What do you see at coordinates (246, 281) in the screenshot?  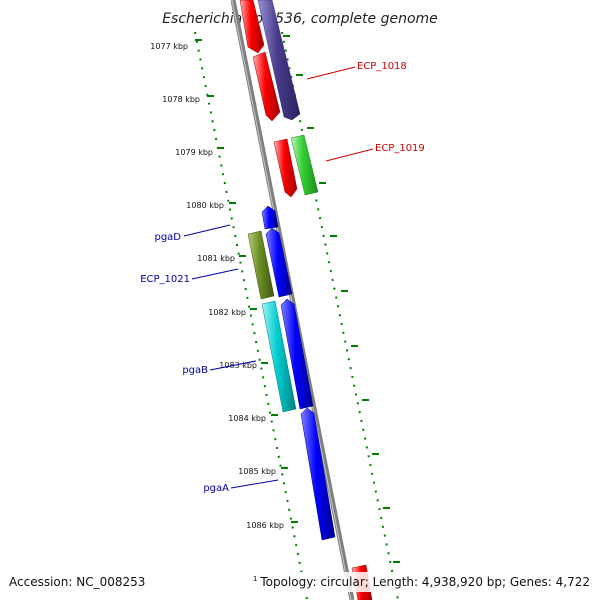 I see `inner-major-ticks` at bounding box center [246, 281].